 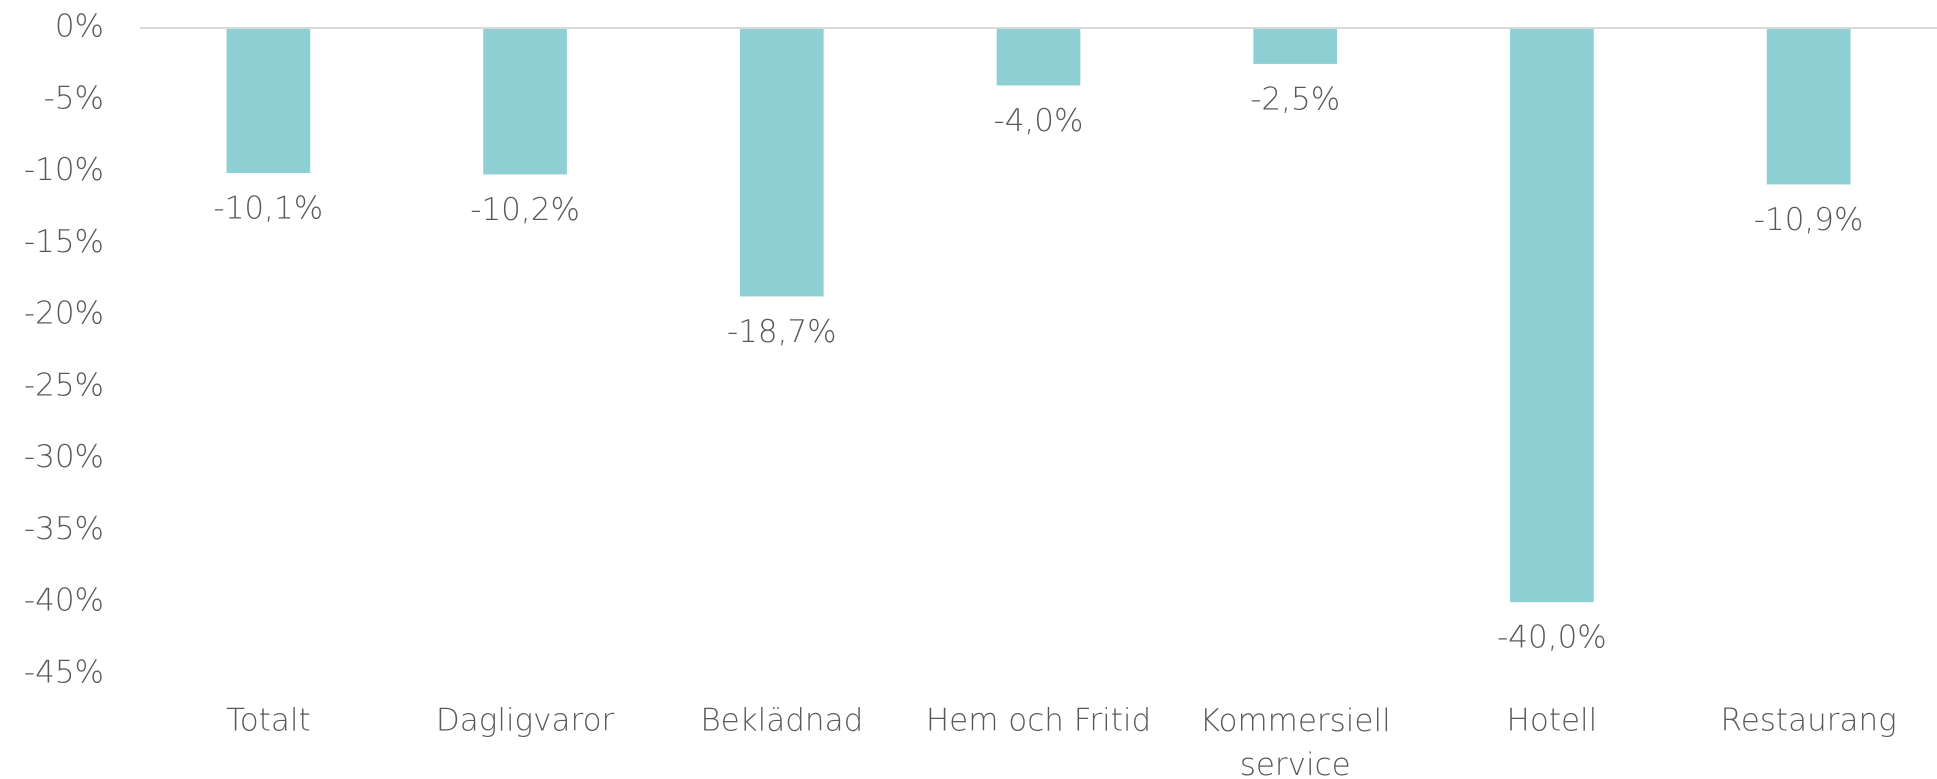 What do you see at coordinates (1295, 741) in the screenshot?
I see `x-tick-label: Kommersiell service` at bounding box center [1295, 741].